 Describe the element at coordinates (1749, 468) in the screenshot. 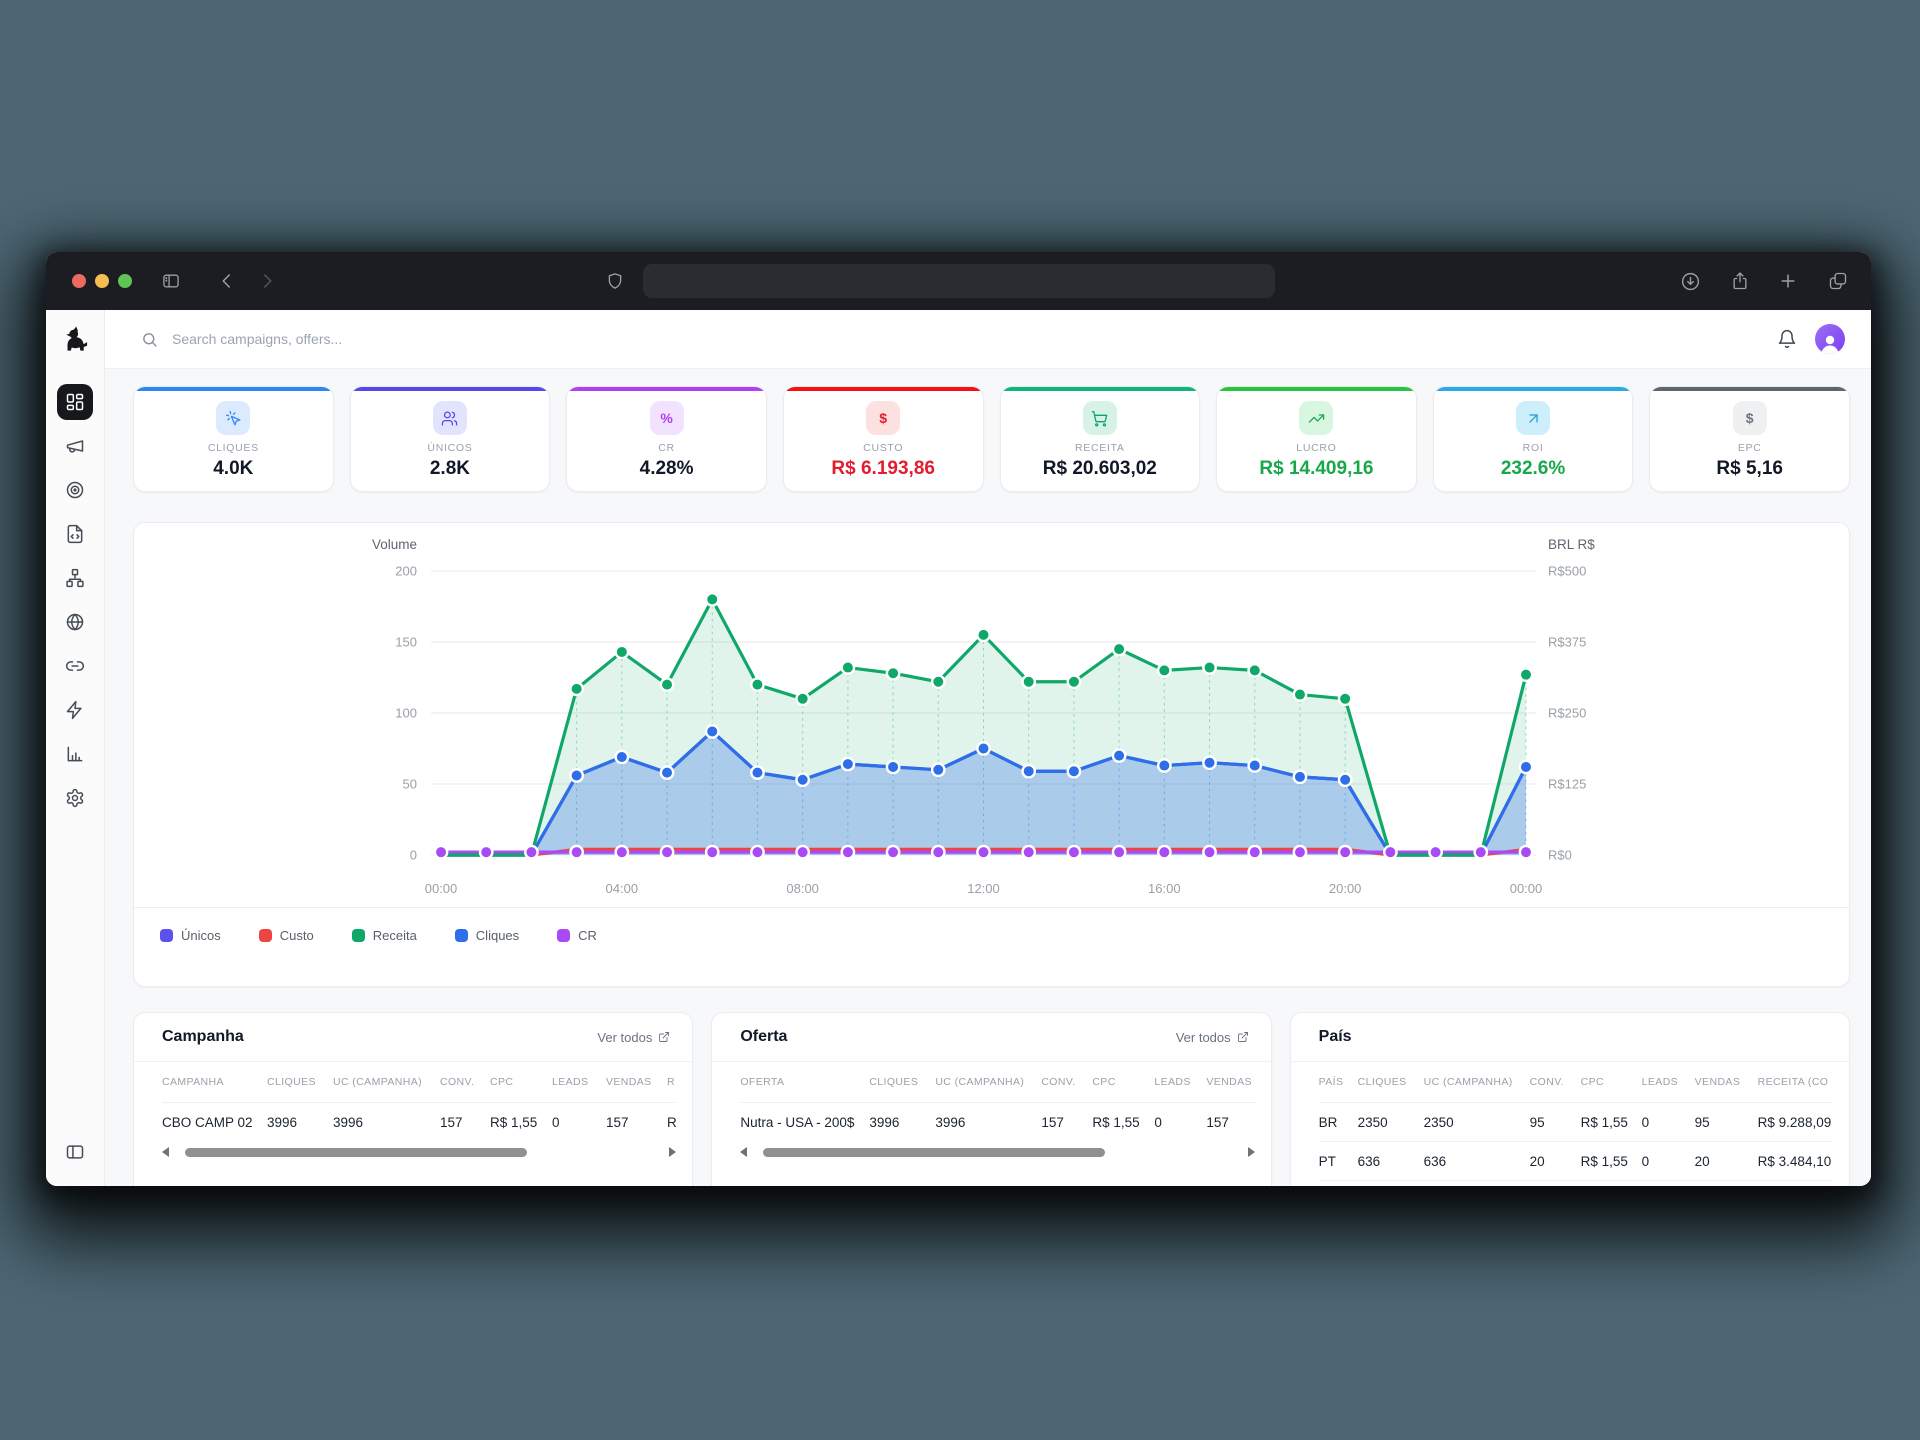

I see `kpi-value: R$ 5,16` at that location.